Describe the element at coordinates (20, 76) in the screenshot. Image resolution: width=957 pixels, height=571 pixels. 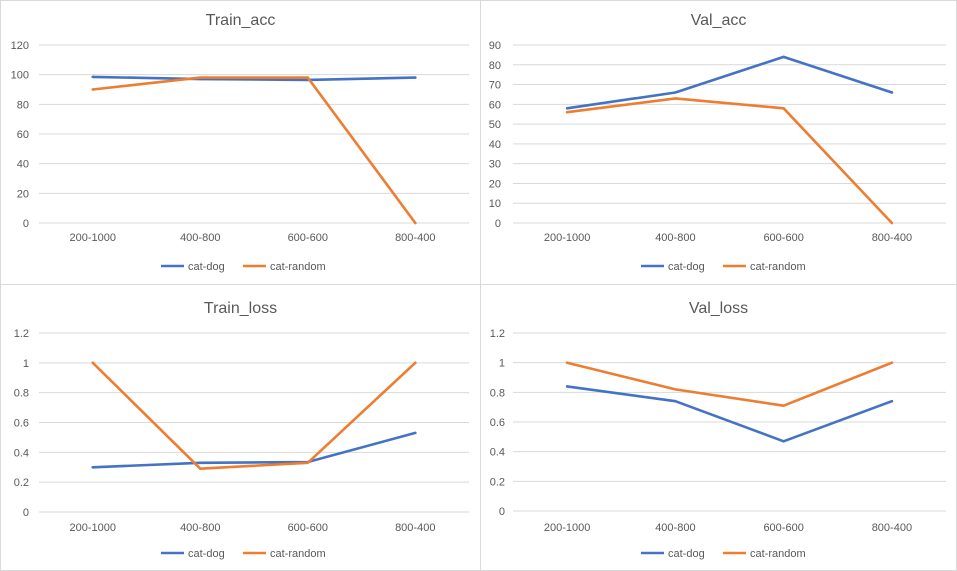
I see `y-tick-label: 100` at that location.